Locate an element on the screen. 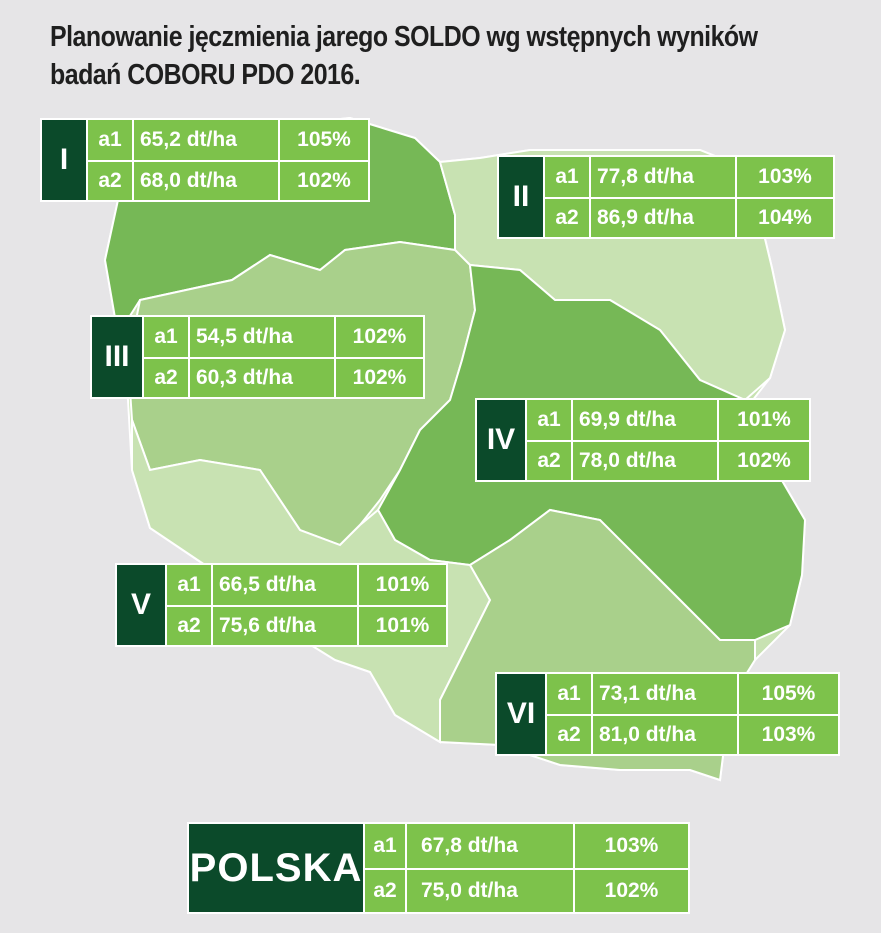 The height and width of the screenshot is (933, 881). region-i-box: I a1 65,2 dt/ha 105% a2 68,0 dt/ha 102% is located at coordinates (205, 160).